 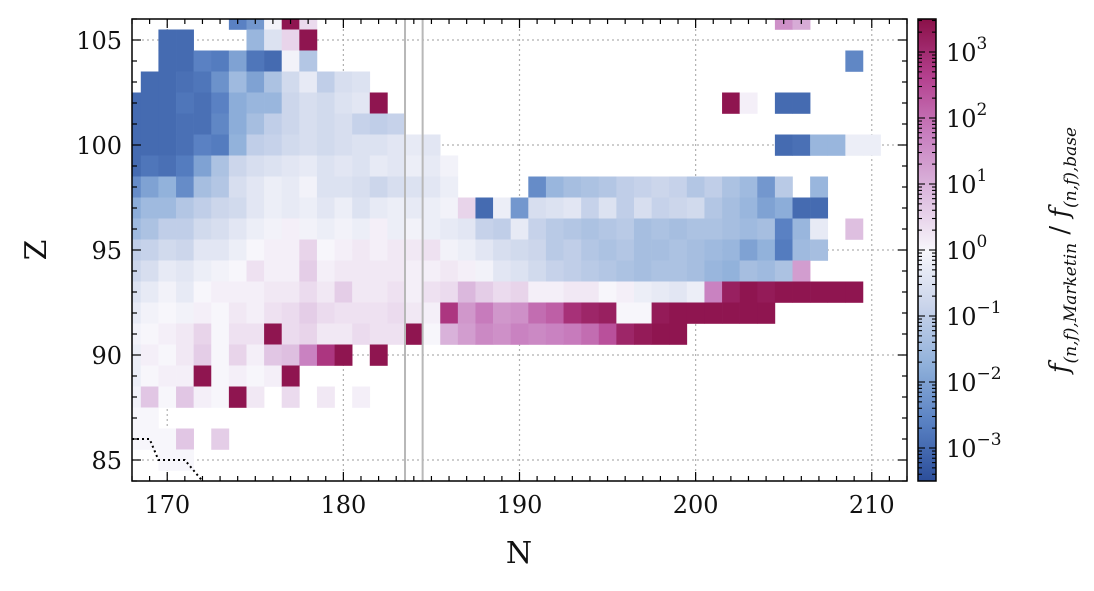 What do you see at coordinates (966, 116) in the screenshot?
I see `colorbar-tick-label: 102` at bounding box center [966, 116].